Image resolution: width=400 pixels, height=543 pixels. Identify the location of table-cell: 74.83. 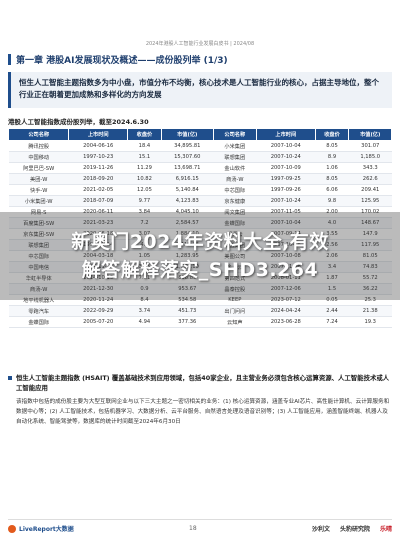
(370, 267).